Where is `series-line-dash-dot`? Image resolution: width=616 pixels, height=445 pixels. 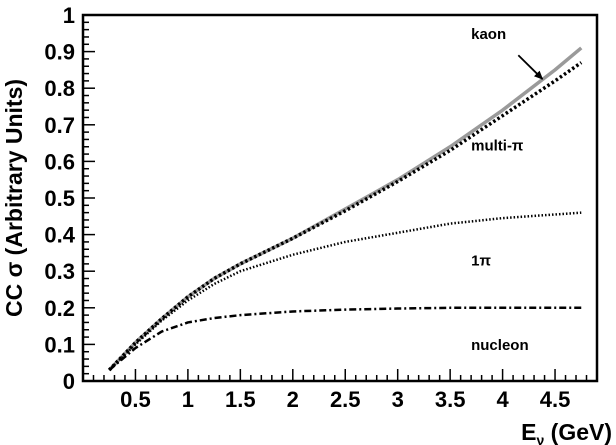 series-line-dash-dot is located at coordinates (345, 338).